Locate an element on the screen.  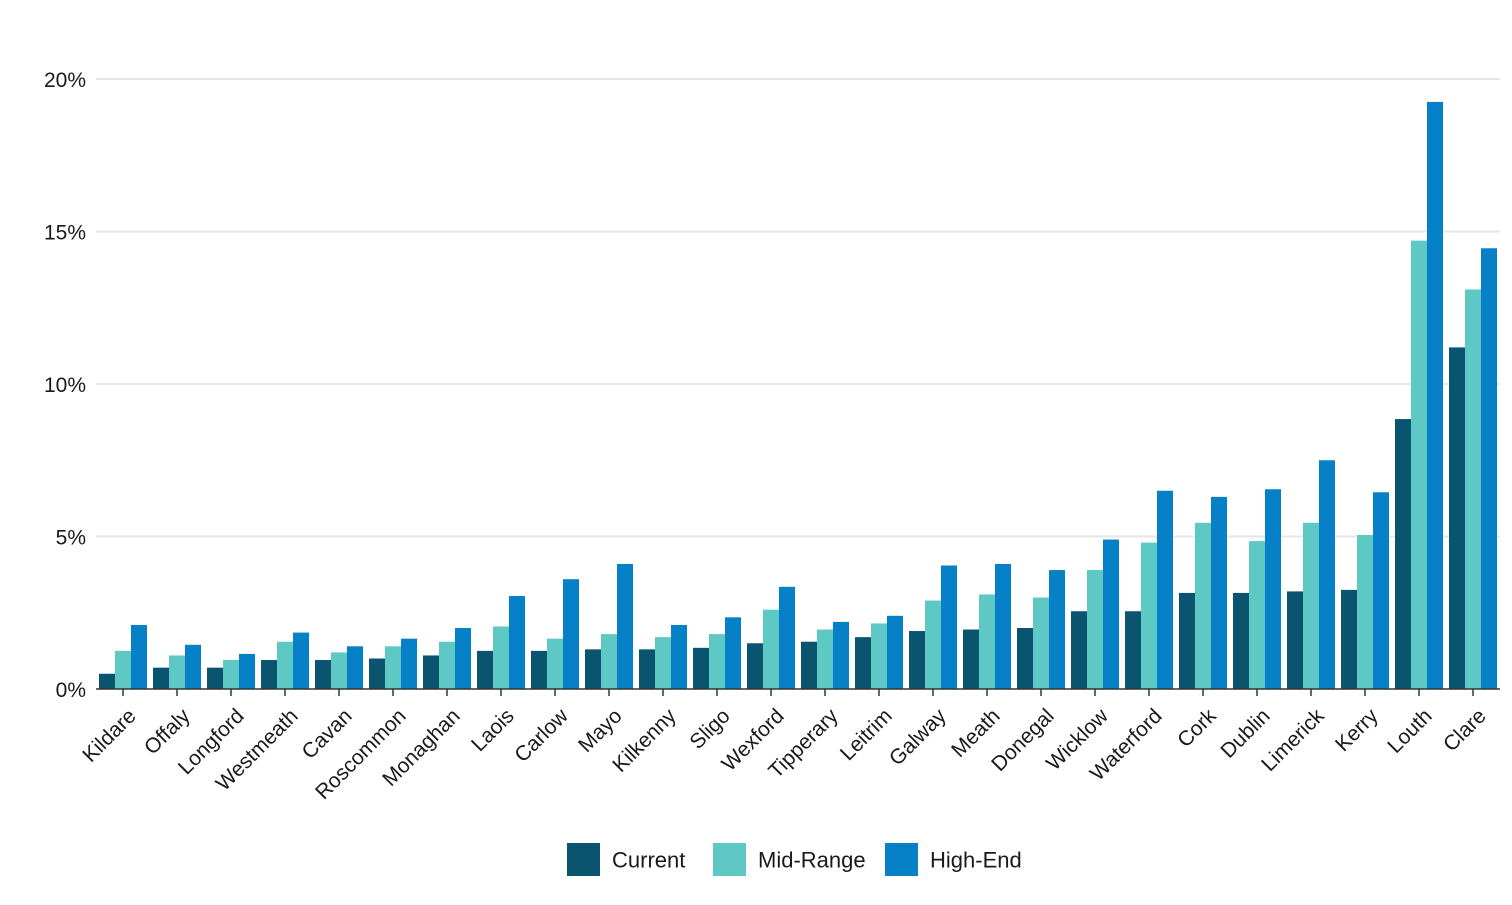
bar-current-offaly is located at coordinates (161, 678).